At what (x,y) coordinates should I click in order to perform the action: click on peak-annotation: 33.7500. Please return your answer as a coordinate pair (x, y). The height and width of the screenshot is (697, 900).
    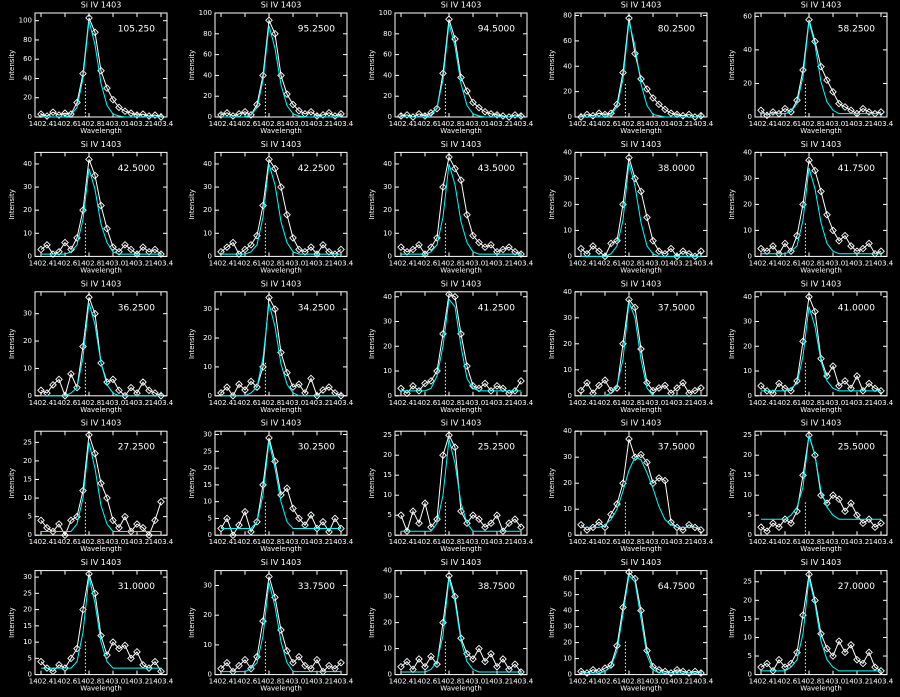
    Looking at the image, I should click on (316, 587).